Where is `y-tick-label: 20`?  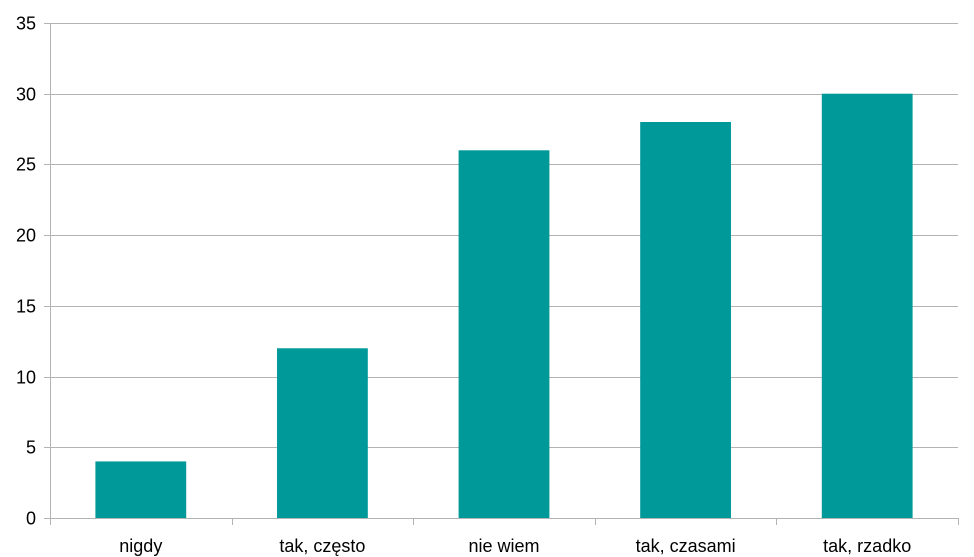 y-tick-label: 20 is located at coordinates (26, 236).